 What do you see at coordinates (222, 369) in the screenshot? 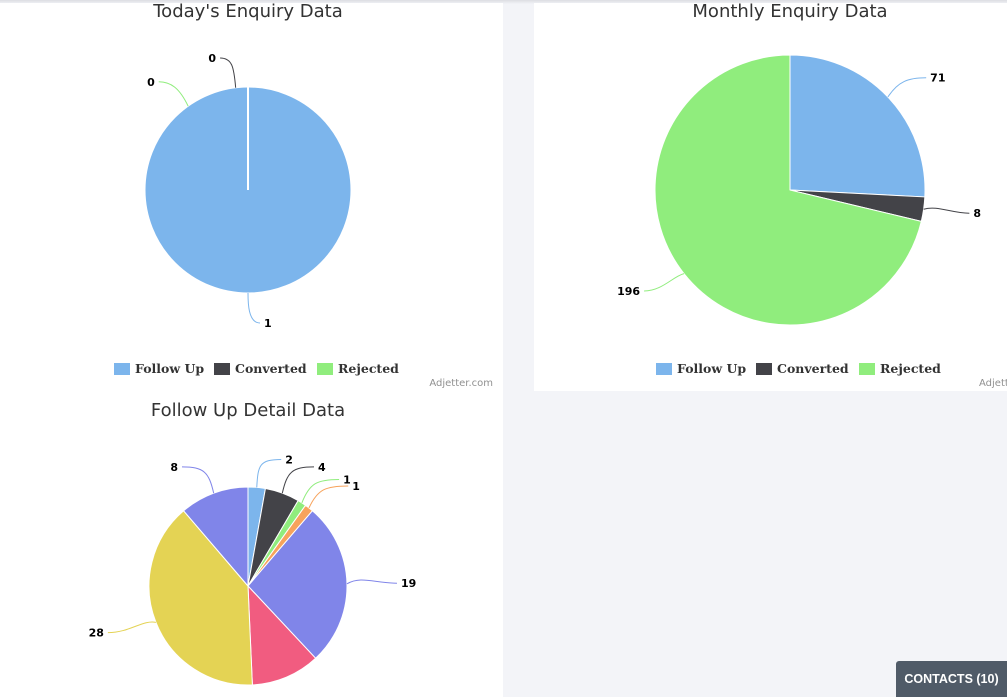
I see `chart0-legend-converted-swatch` at bounding box center [222, 369].